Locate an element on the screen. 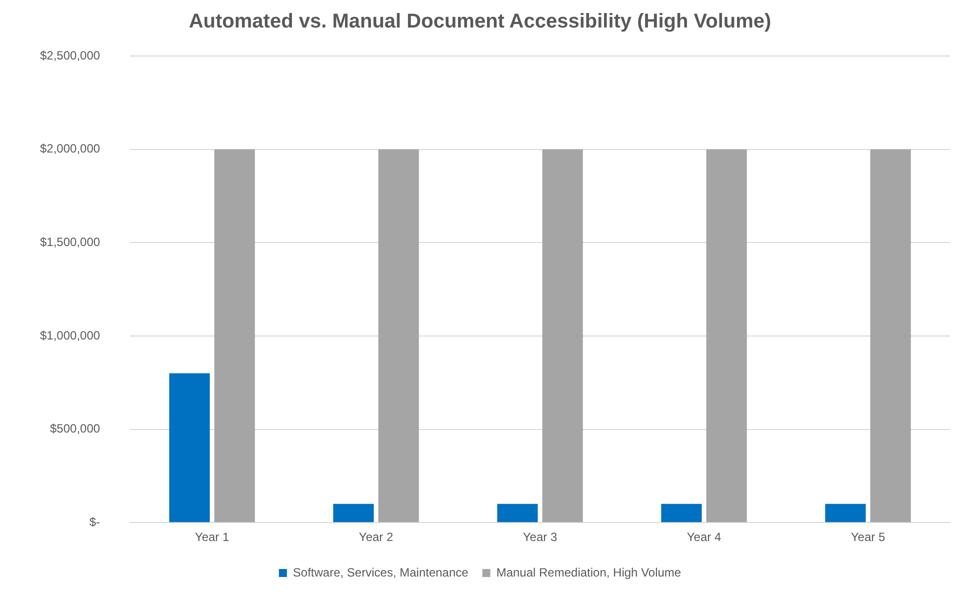  x-tick-label: Year 5 is located at coordinates (868, 537).